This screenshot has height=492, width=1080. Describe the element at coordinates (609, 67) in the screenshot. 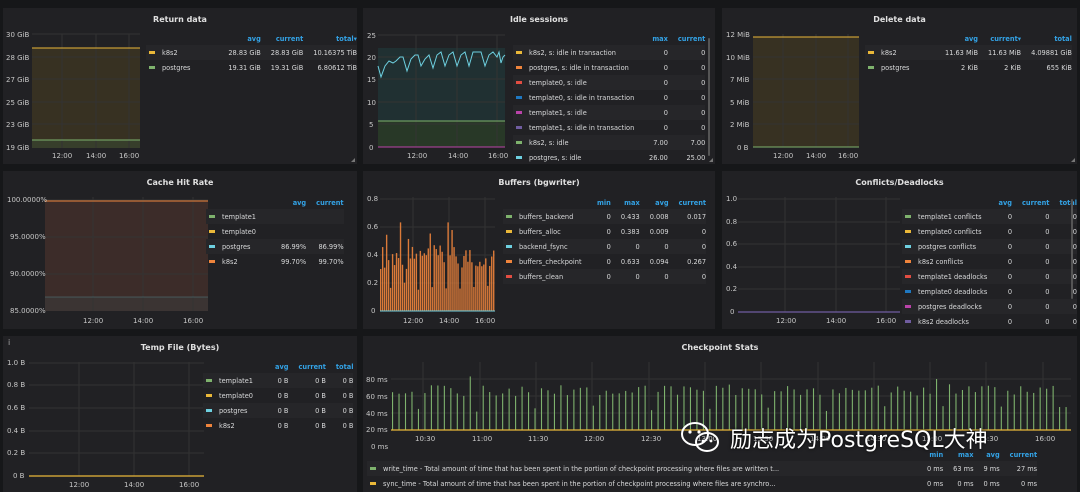

I see `legend-row: postgres, s: idle in transaction 0 0` at that location.